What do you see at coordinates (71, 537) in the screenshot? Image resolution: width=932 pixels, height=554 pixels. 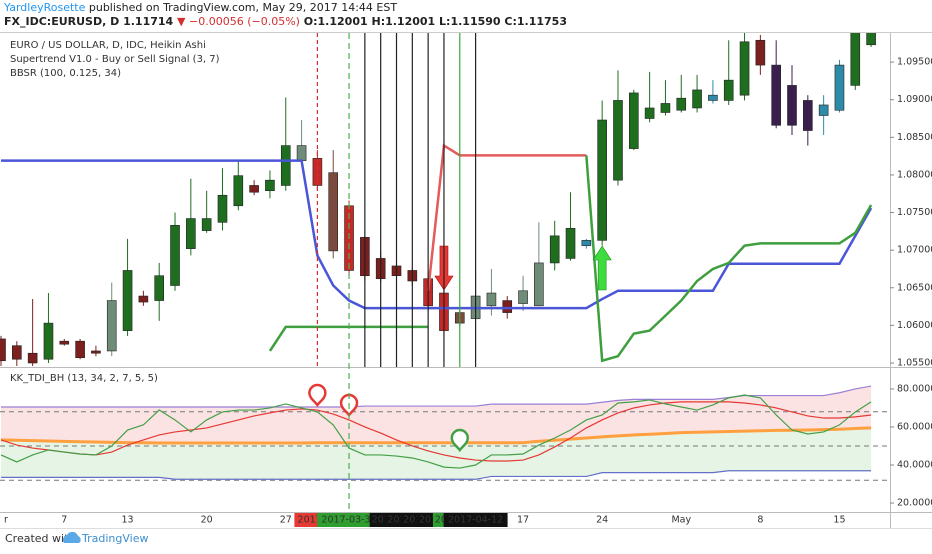 I see `tradingview-logo` at bounding box center [71, 537].